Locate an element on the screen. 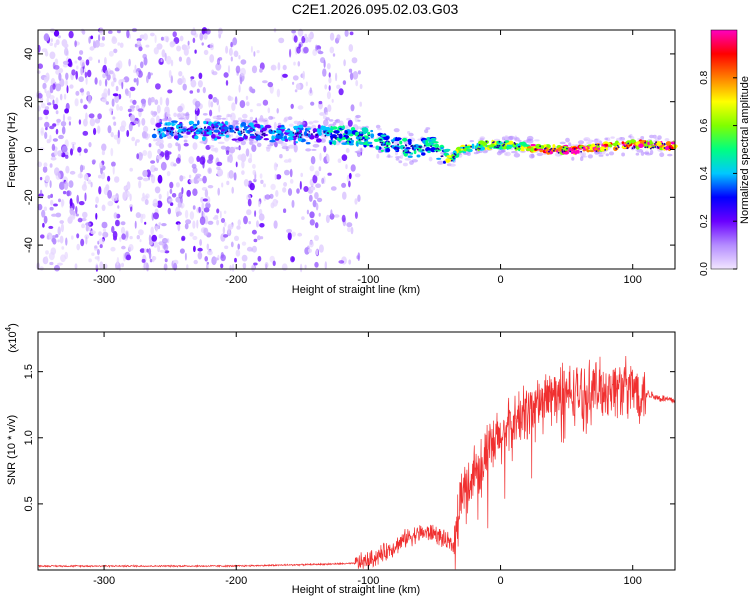 The image size is (750, 605). spectrogram-y-tick-label: -40 is located at coordinates (29, 245).